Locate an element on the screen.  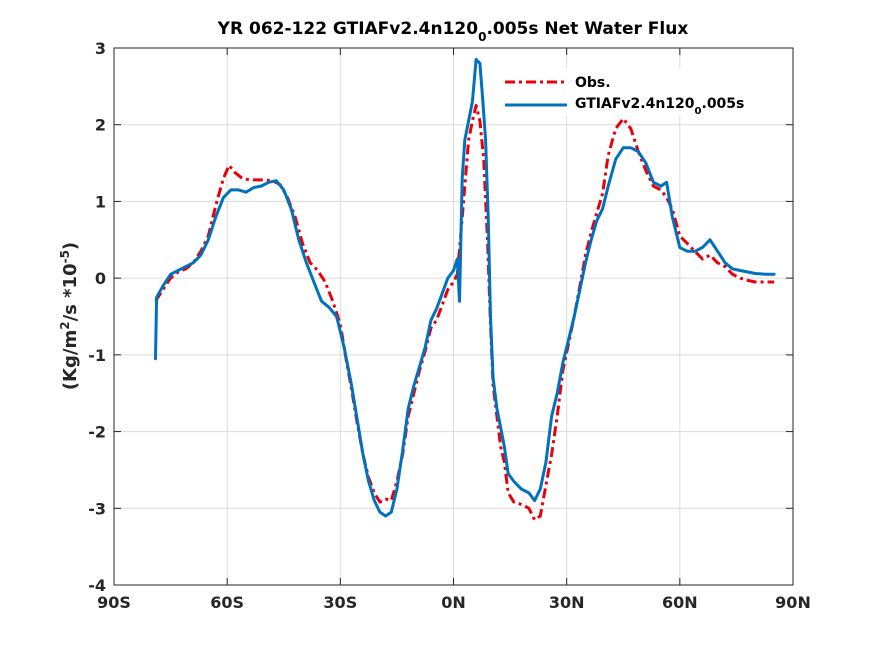
y-tick-label: -1 is located at coordinates (97, 355).